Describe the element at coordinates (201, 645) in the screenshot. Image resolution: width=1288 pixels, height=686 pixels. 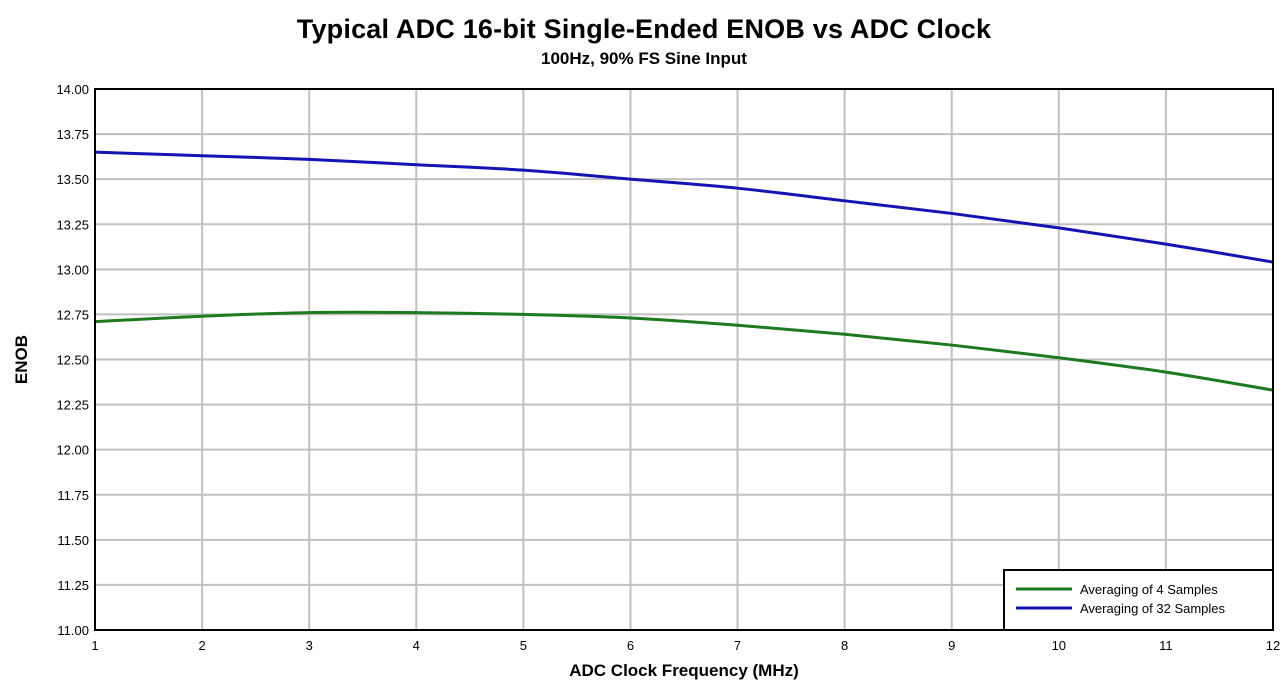
I see `x-tick-label: 2` at that location.